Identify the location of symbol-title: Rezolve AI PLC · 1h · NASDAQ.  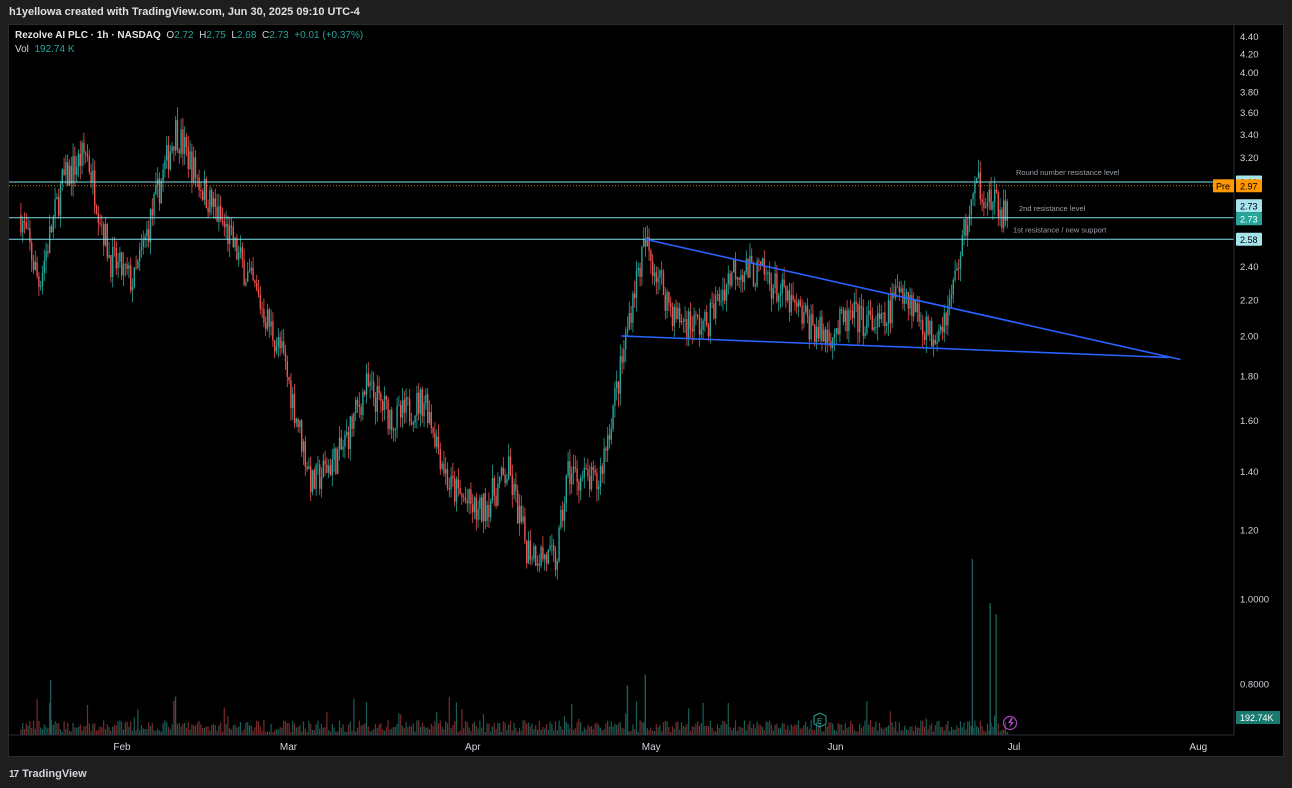
(88, 35).